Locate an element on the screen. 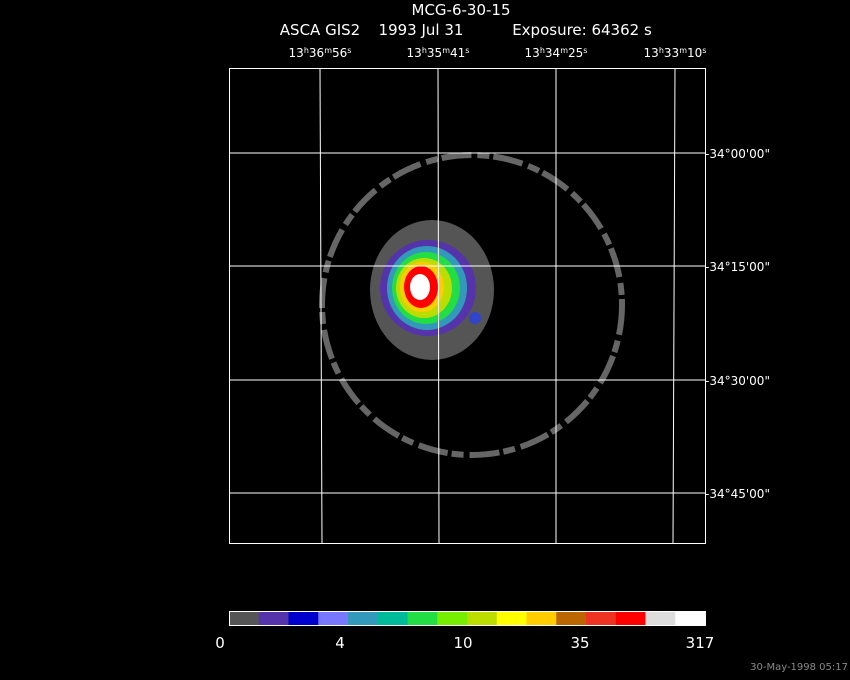 This screenshot has width=850, height=680. dec-label: -34°30'00" is located at coordinates (737, 381).